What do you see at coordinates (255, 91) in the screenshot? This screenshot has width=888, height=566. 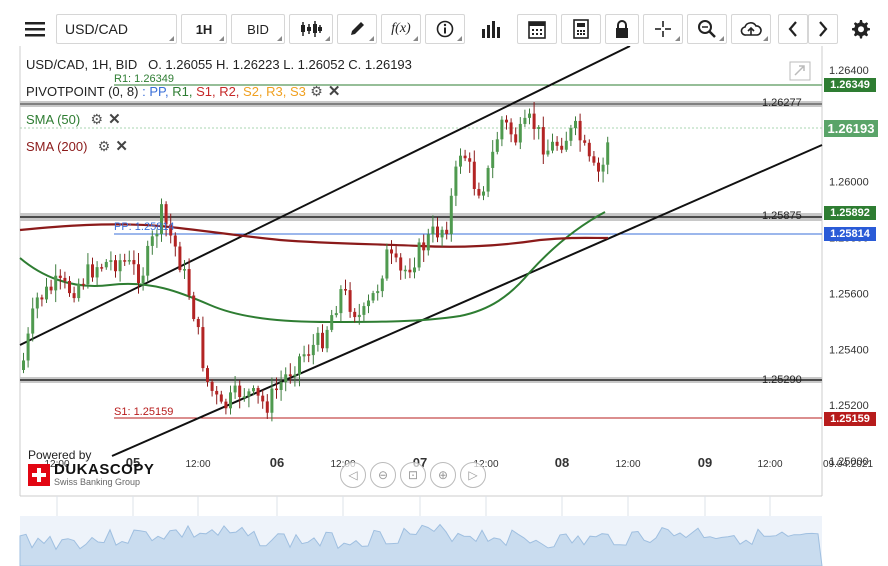 I see `pivot-level-s2: S2,` at bounding box center [255, 91].